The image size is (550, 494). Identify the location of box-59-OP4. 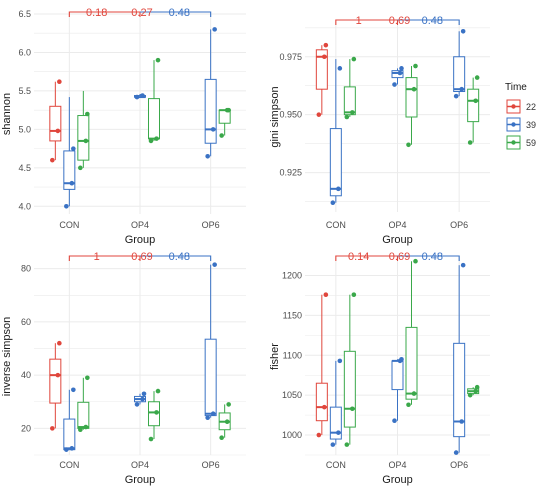
(154, 415).